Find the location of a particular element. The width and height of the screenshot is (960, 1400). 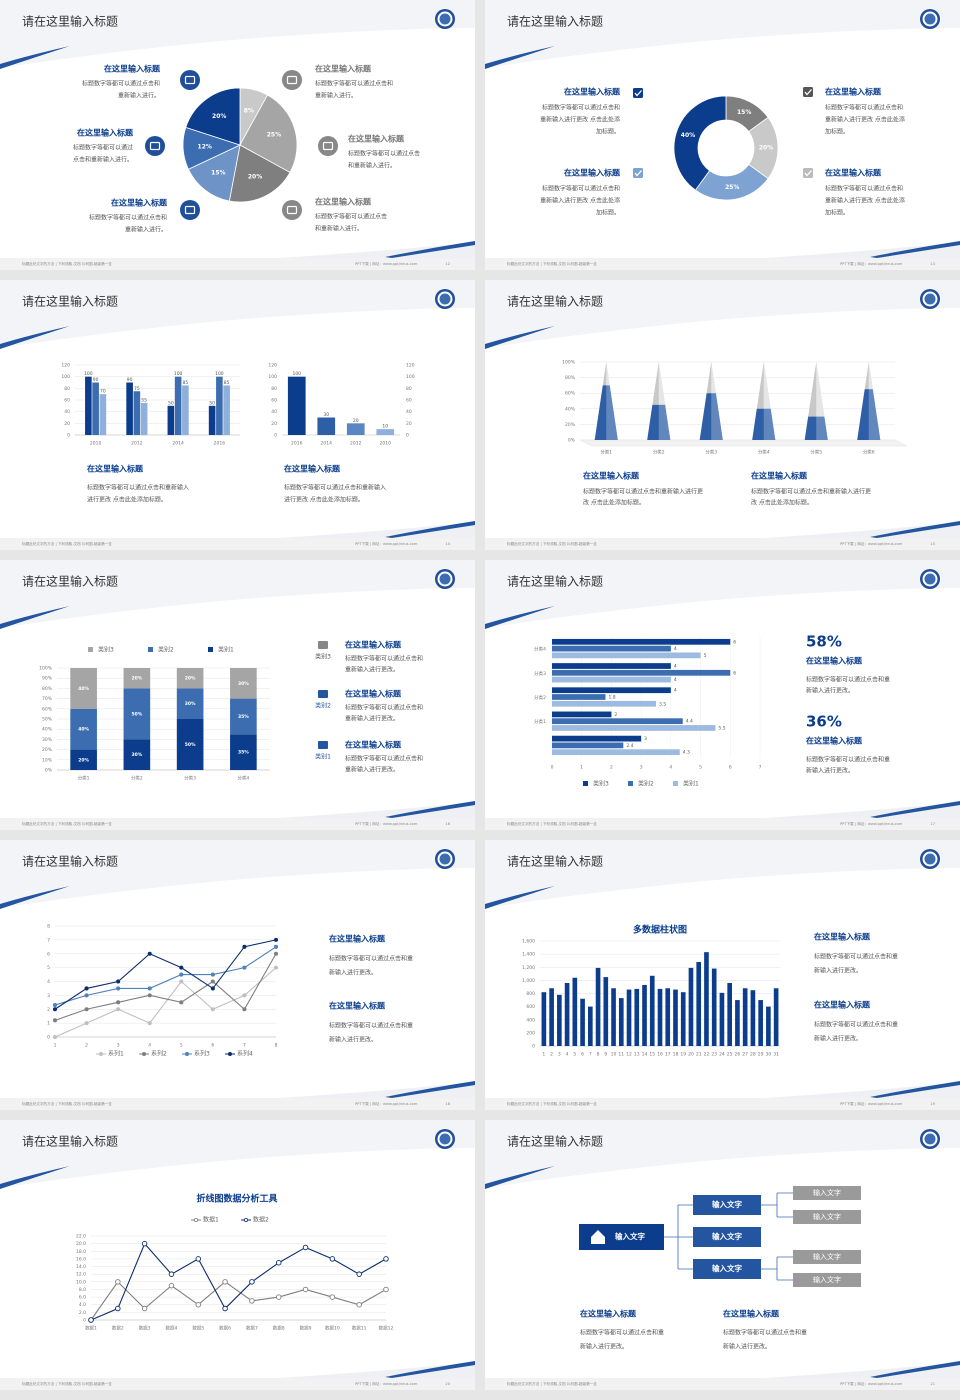

segment-label: 30% is located at coordinates (136, 755).